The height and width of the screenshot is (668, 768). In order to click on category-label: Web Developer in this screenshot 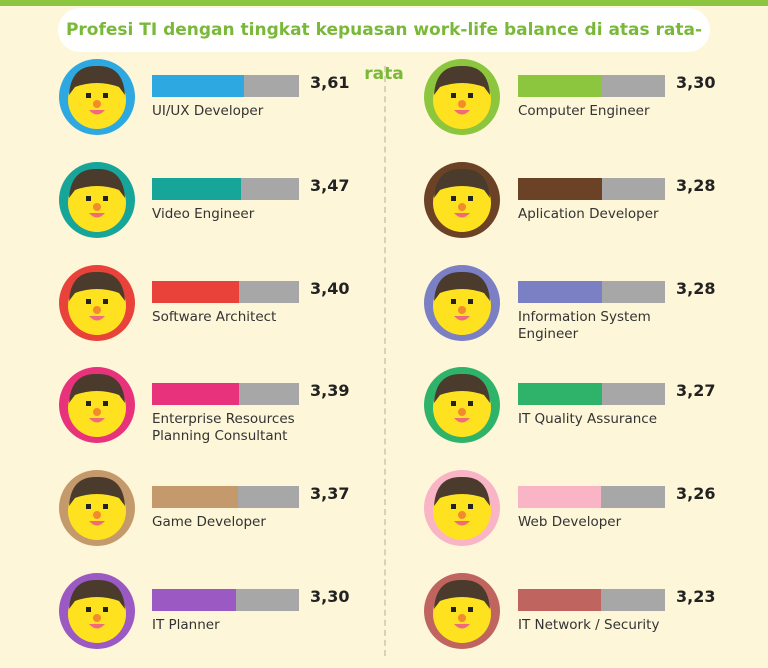, I will do `click(570, 522)`.